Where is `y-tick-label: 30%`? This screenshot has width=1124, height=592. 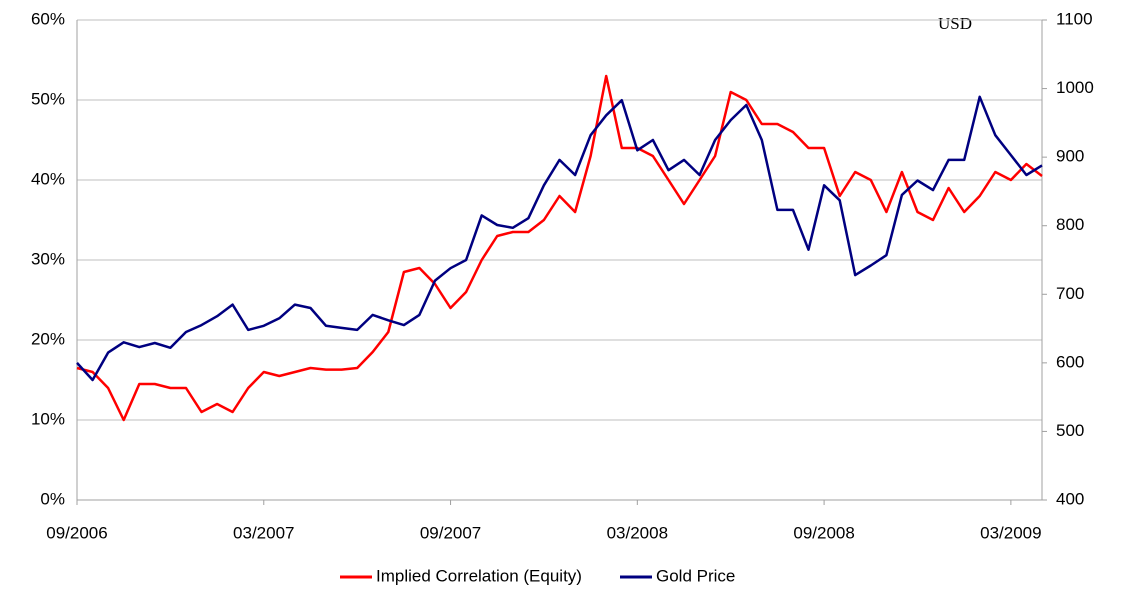
y-tick-label: 30% is located at coordinates (48, 258).